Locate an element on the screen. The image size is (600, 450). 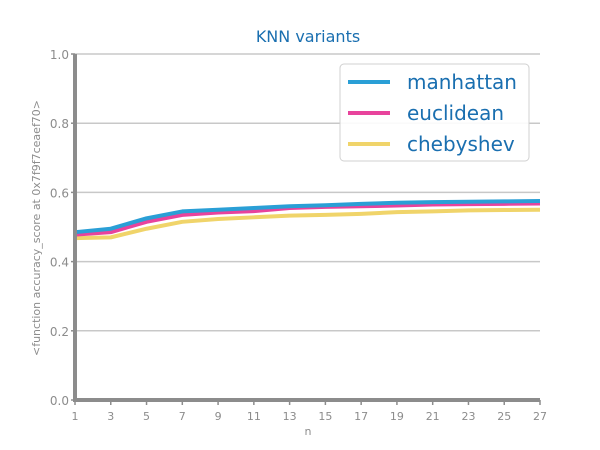
legend-label-manhattan: manhattan is located at coordinates (462, 82).